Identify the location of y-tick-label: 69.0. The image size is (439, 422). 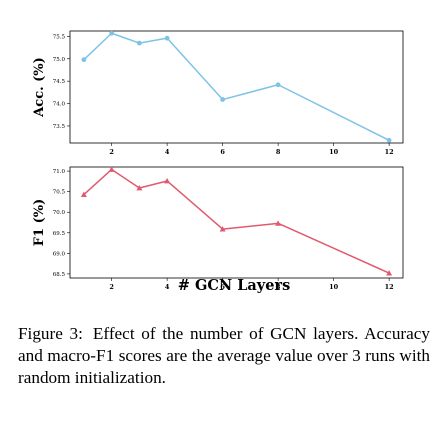
(59, 254).